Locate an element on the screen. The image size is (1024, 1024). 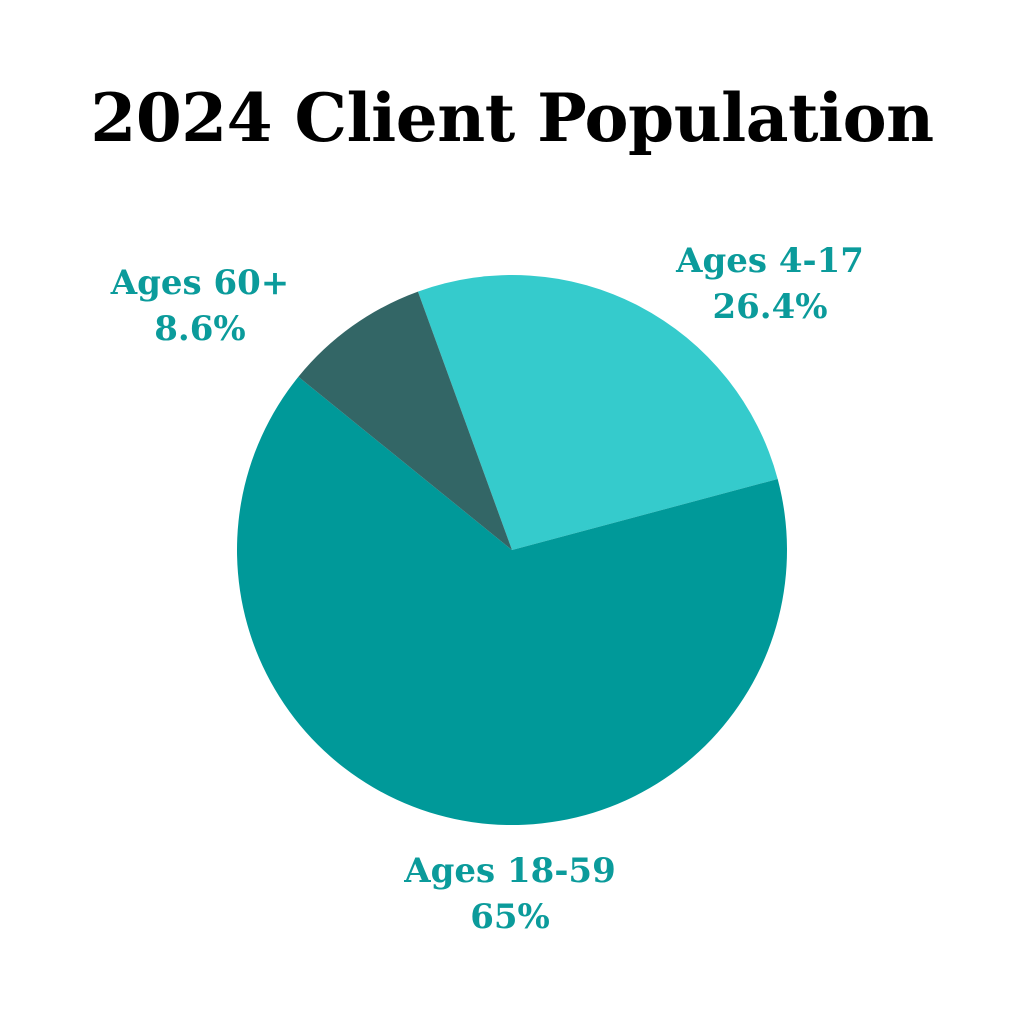
slice-label-ages-60-plus: Ages 60+ 8.6% is located at coordinates (200, 306).